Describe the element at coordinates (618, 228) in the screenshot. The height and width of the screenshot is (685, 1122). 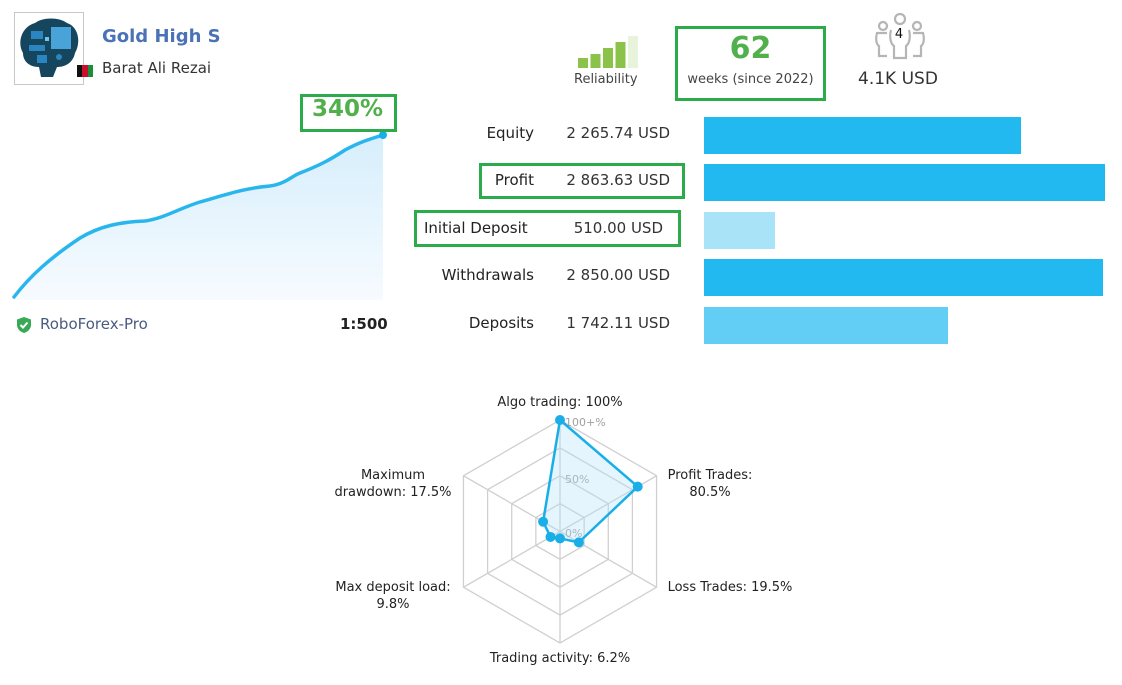
I see `stat-value: 510.00 USD` at that location.